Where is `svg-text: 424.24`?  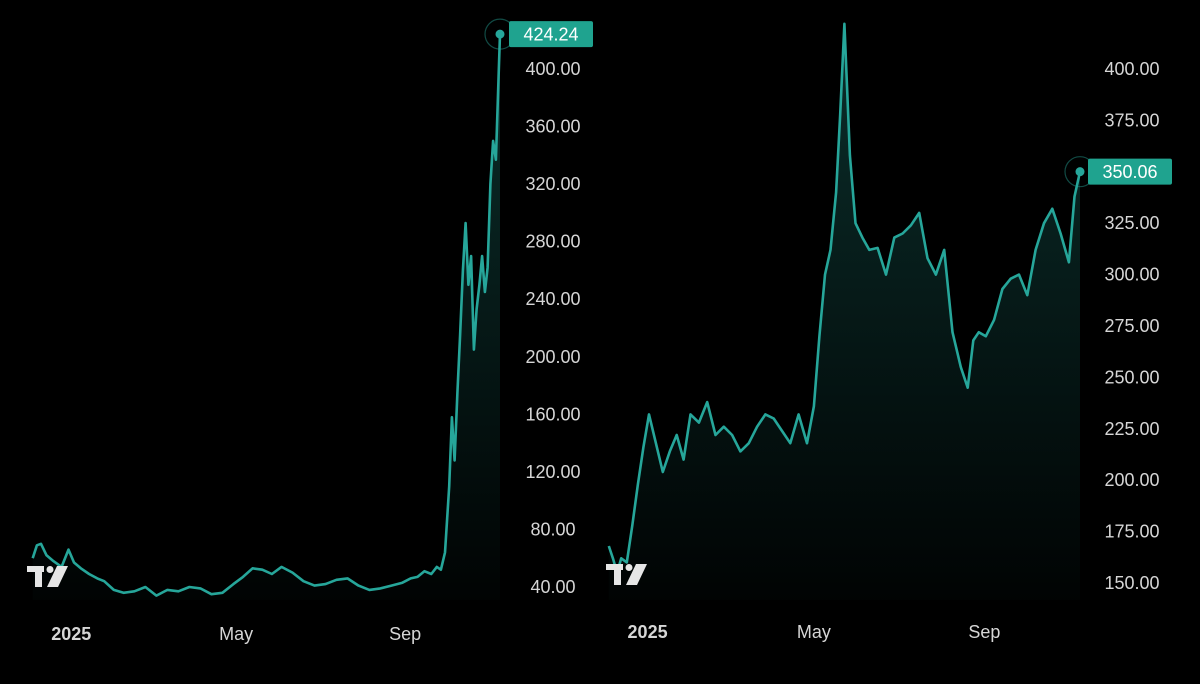 svg-text: 424.24 is located at coordinates (550, 35).